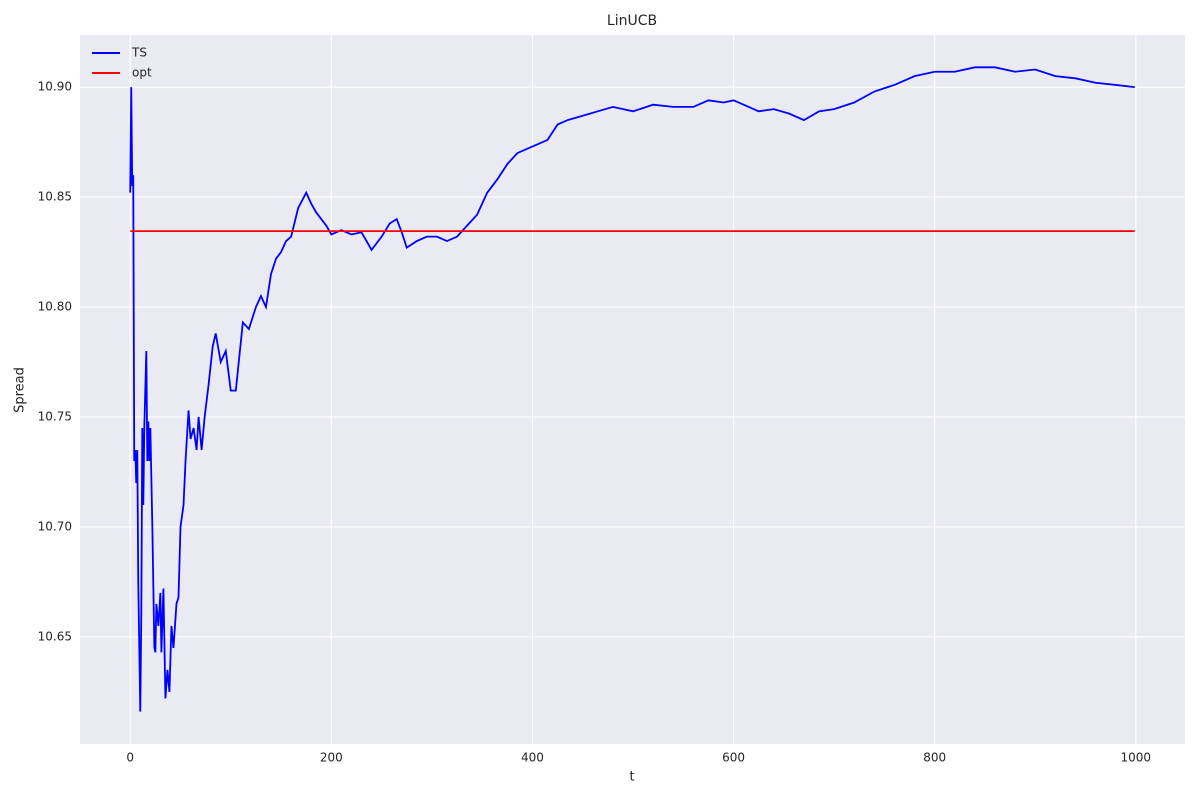  I want to click on y-tick-label: 10.90, so click(55, 87).